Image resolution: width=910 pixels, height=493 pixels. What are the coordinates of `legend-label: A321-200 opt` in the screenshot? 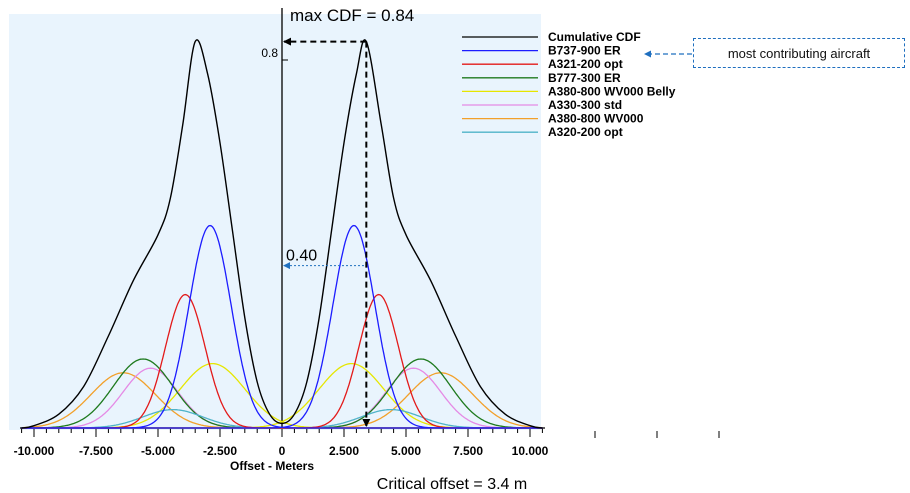 It's located at (585, 64).